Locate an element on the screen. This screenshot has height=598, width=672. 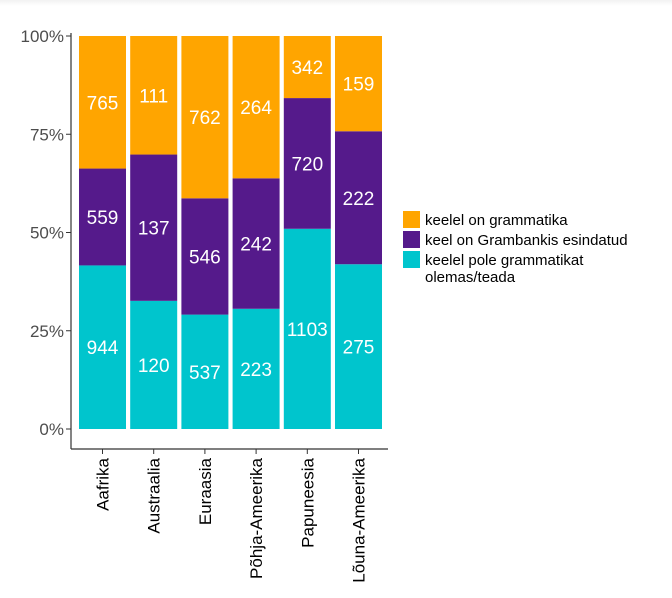
data-label: 720 is located at coordinates (307, 164).